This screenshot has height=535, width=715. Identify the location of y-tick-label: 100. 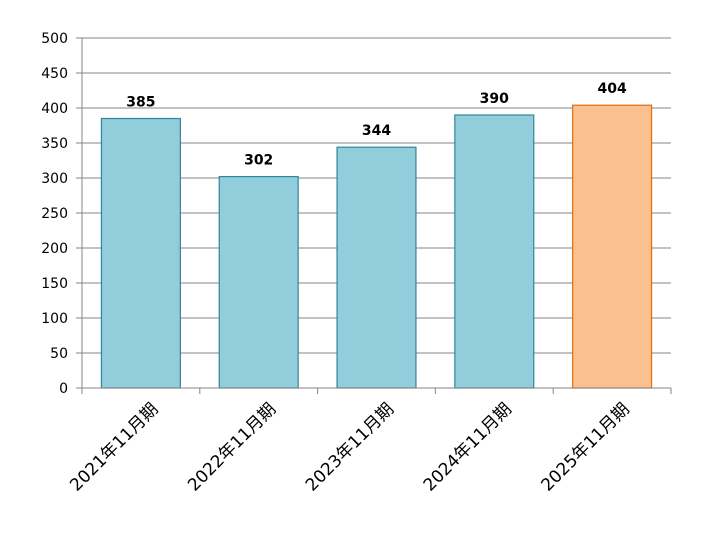
(54, 319).